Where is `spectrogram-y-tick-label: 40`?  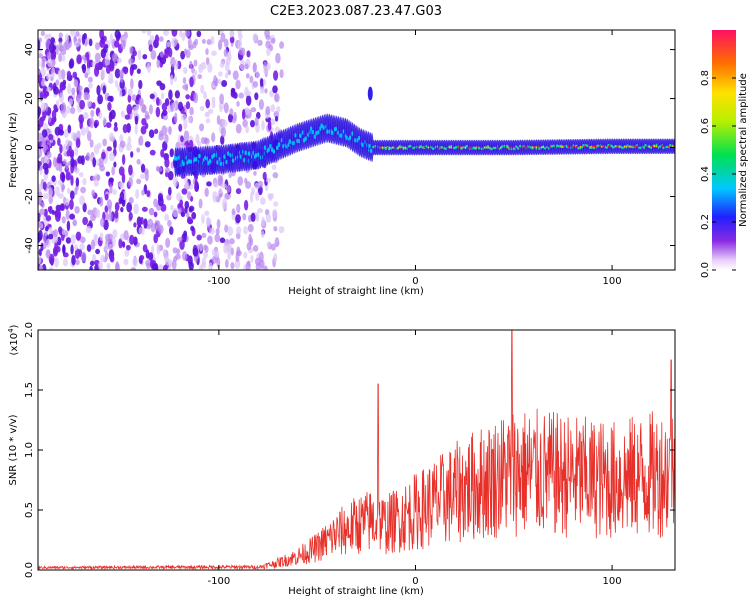 spectrogram-y-tick-label: 40 is located at coordinates (29, 49).